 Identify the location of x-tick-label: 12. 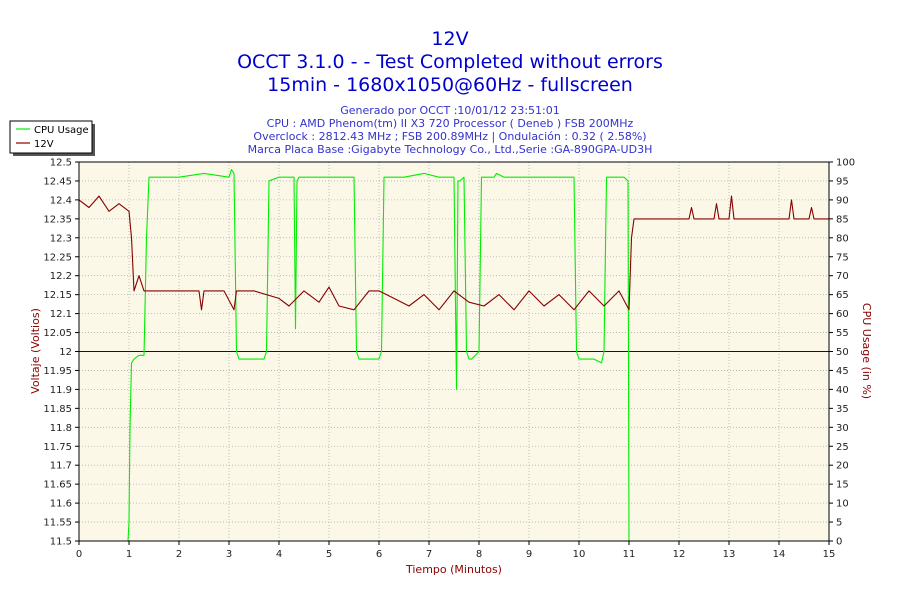
(679, 554).